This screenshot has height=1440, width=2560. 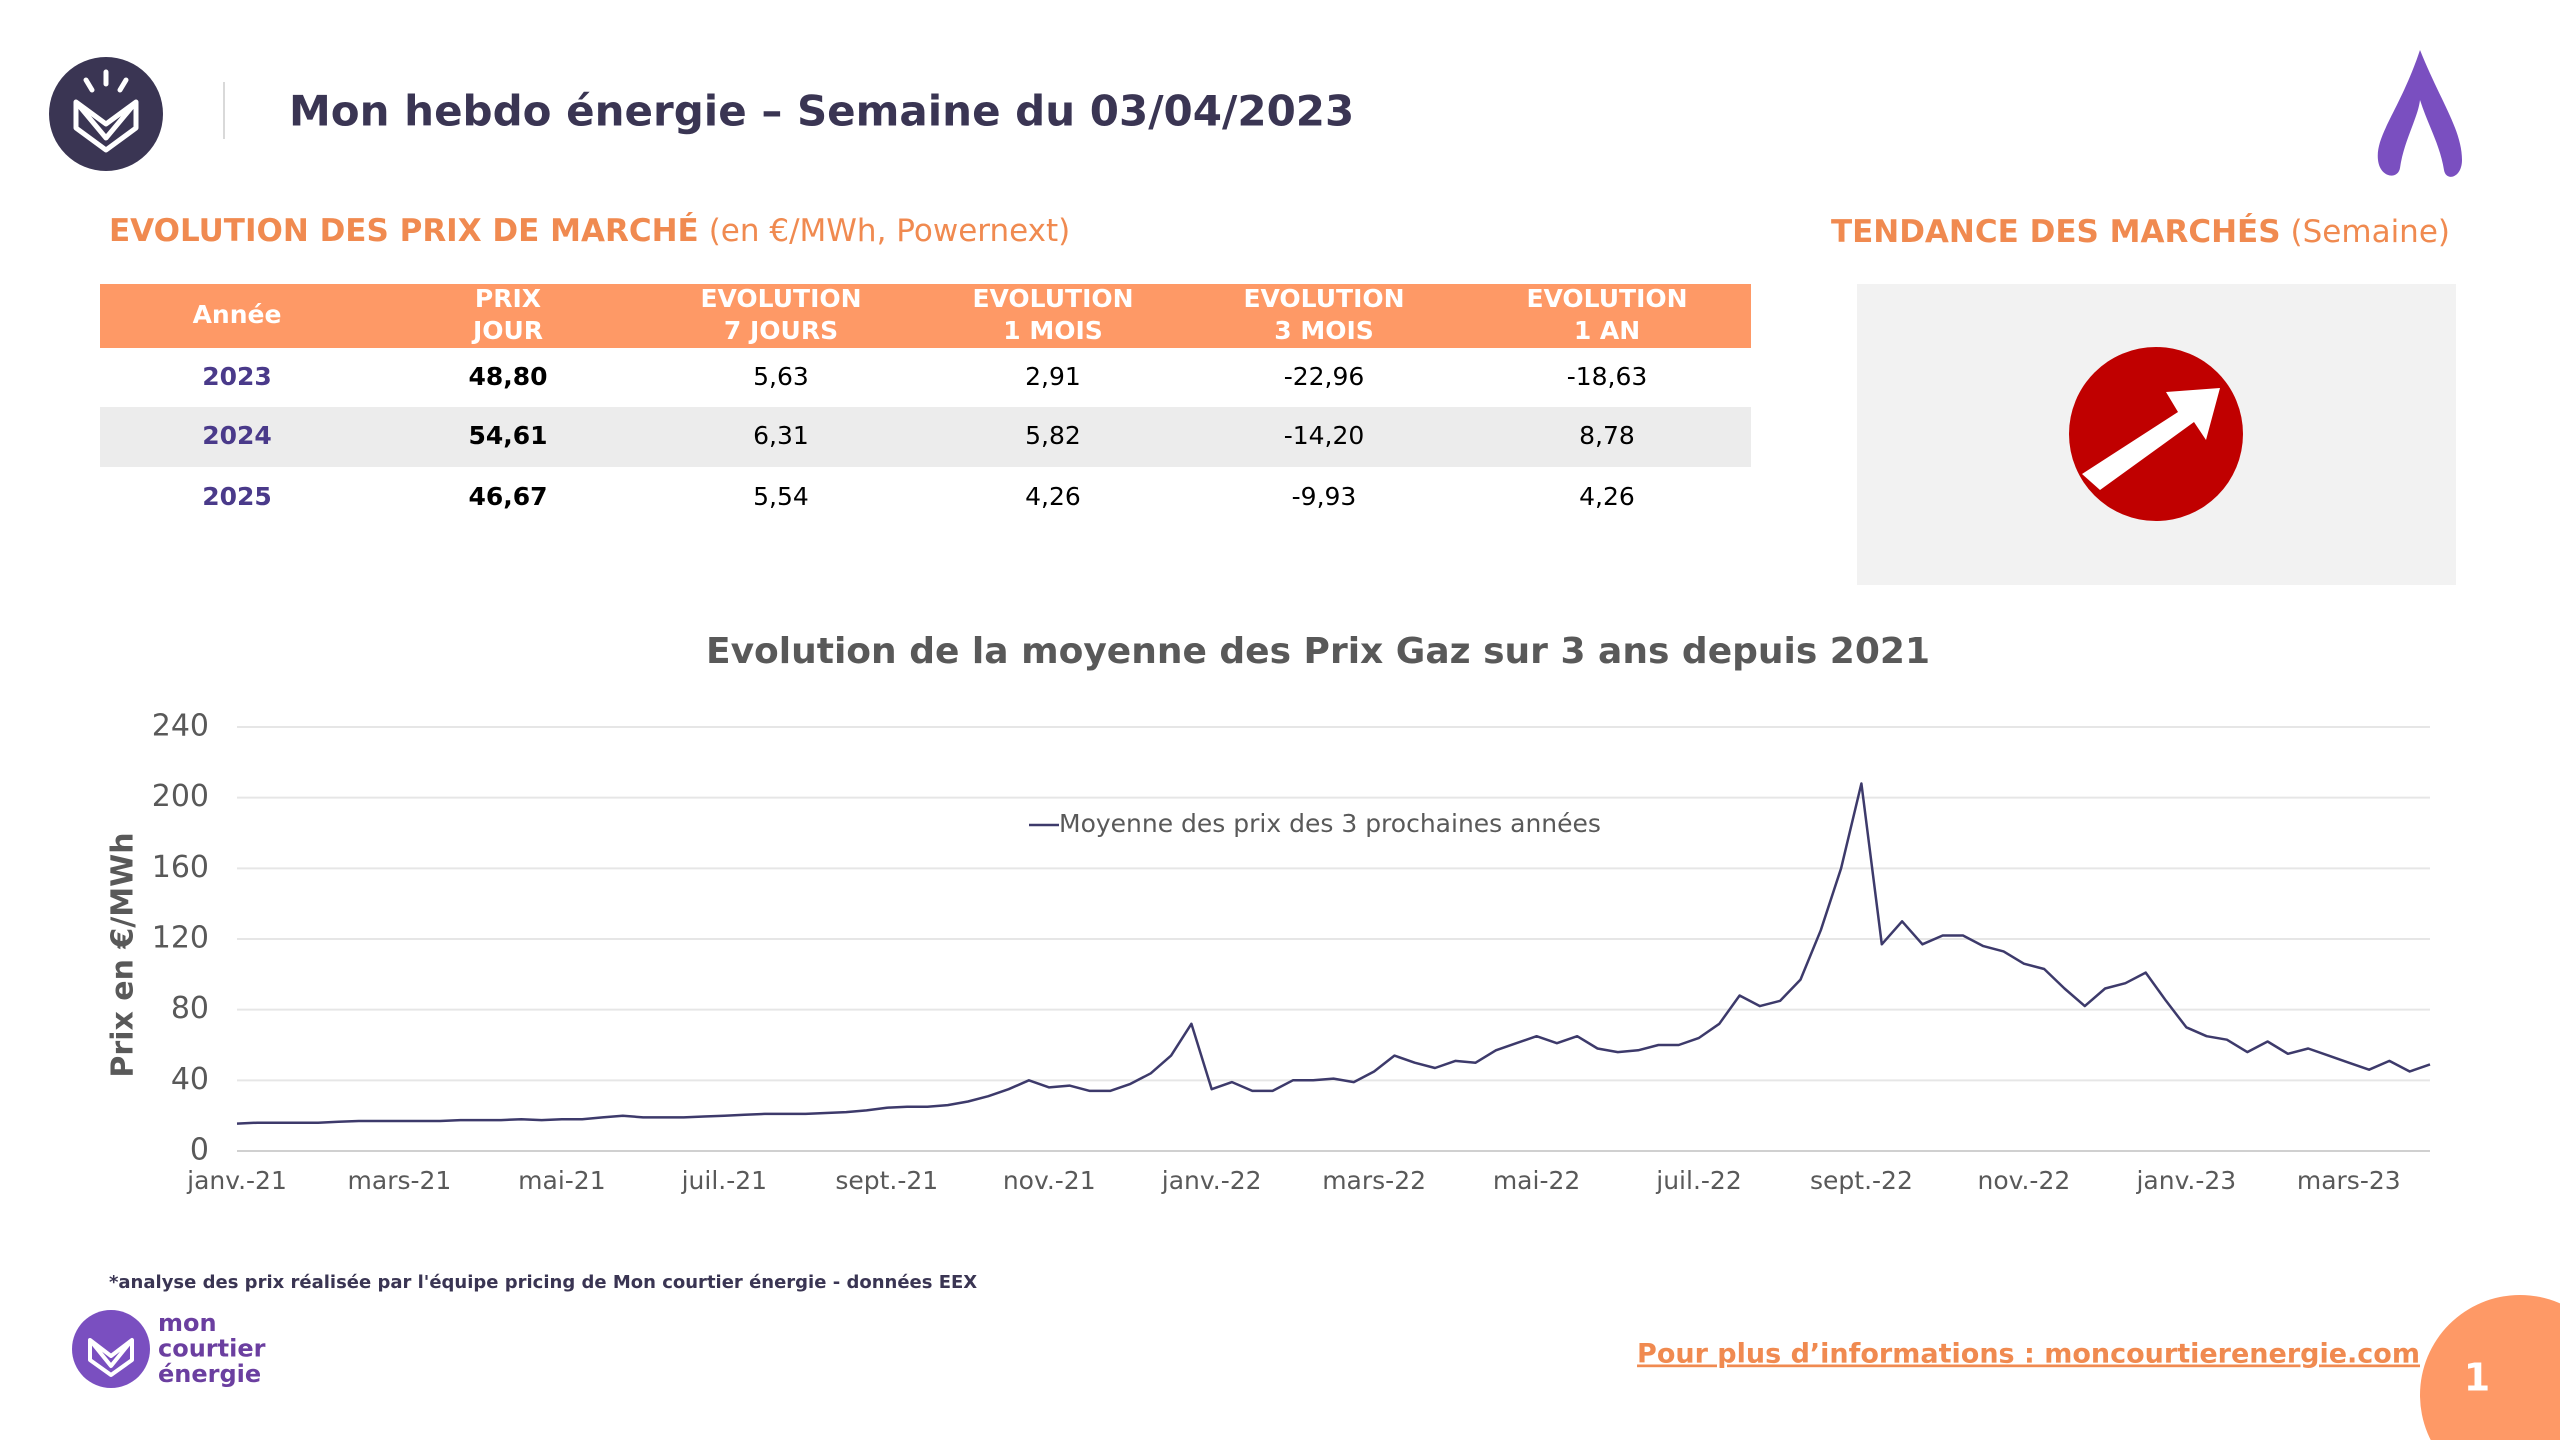 I want to click on x-tick-label: nov.-21, so click(x=1049, y=1180).